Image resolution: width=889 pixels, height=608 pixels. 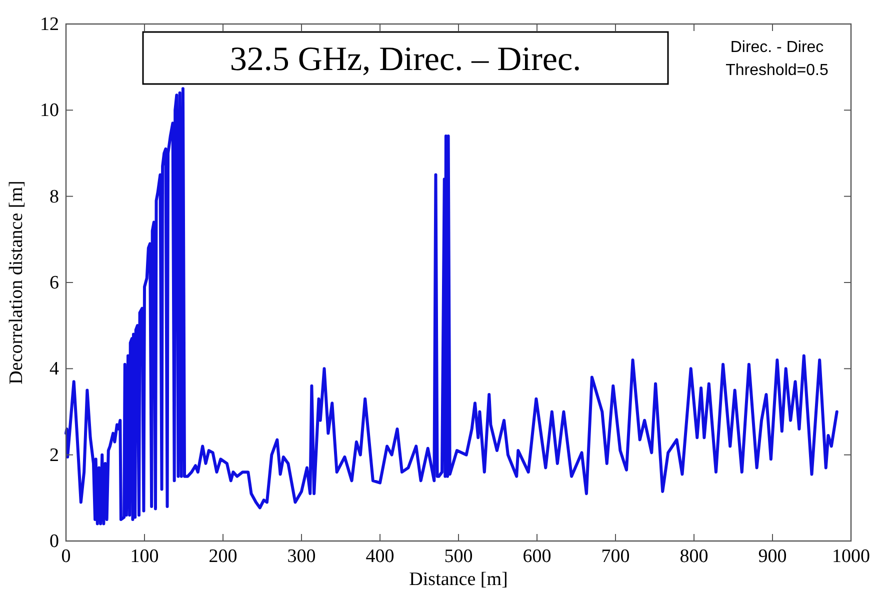 What do you see at coordinates (406, 59) in the screenshot?
I see `text: 32.5 GHz, Direc. – Direc.` at bounding box center [406, 59].